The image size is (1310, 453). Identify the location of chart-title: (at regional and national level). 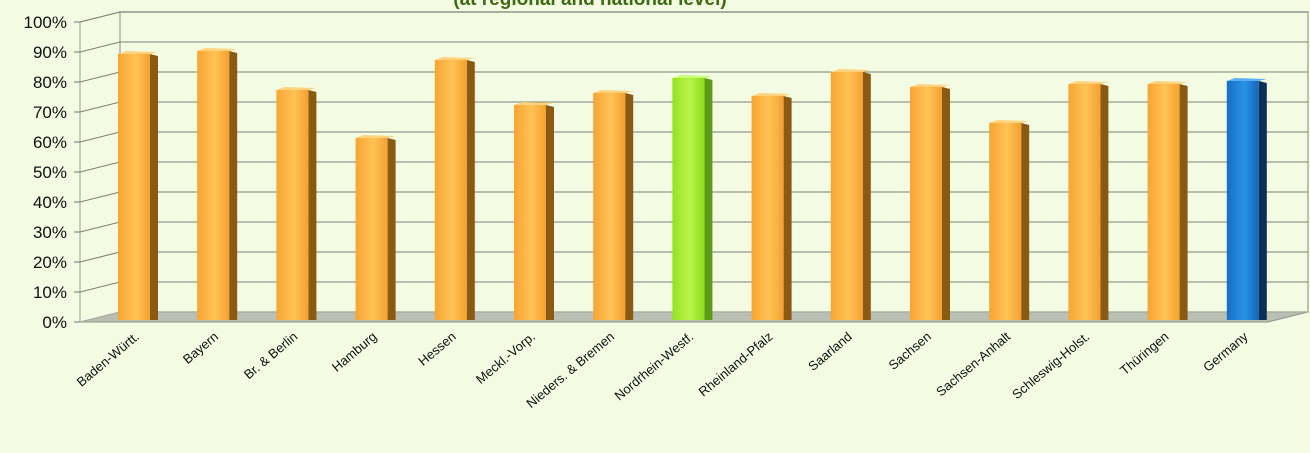
(589, 5).